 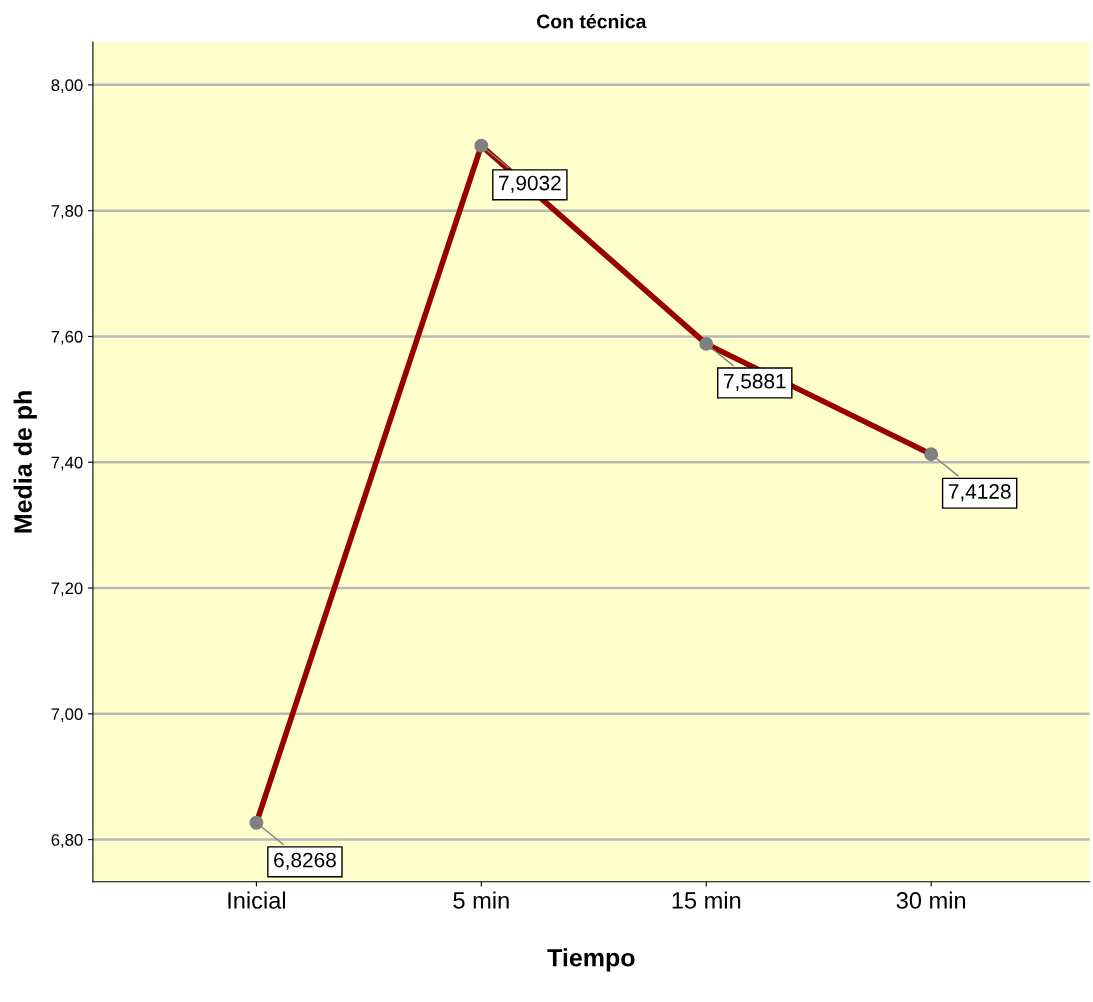 What do you see at coordinates (67, 841) in the screenshot?
I see `y-tick-label: 6,80` at bounding box center [67, 841].